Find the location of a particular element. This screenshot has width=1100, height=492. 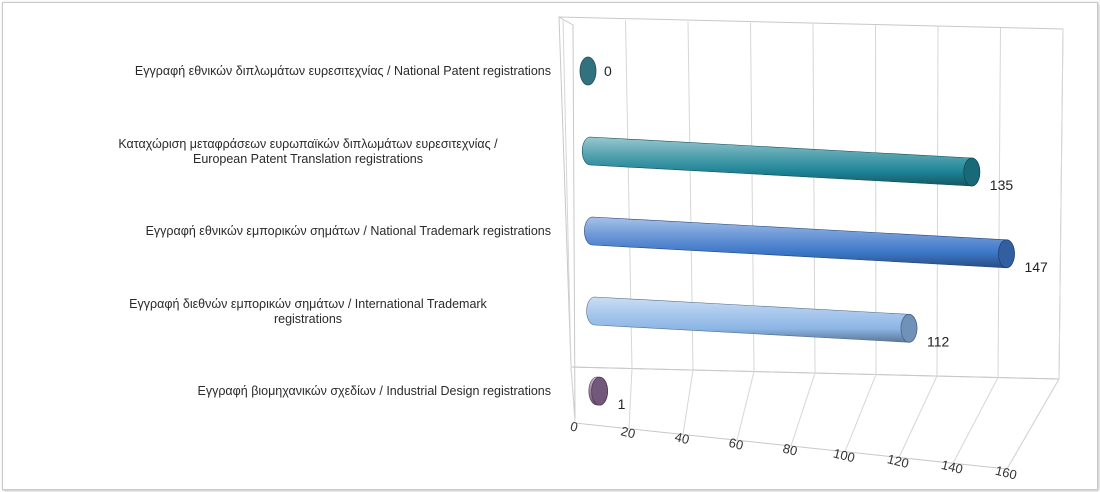

side-wall is located at coordinates (567, 218).